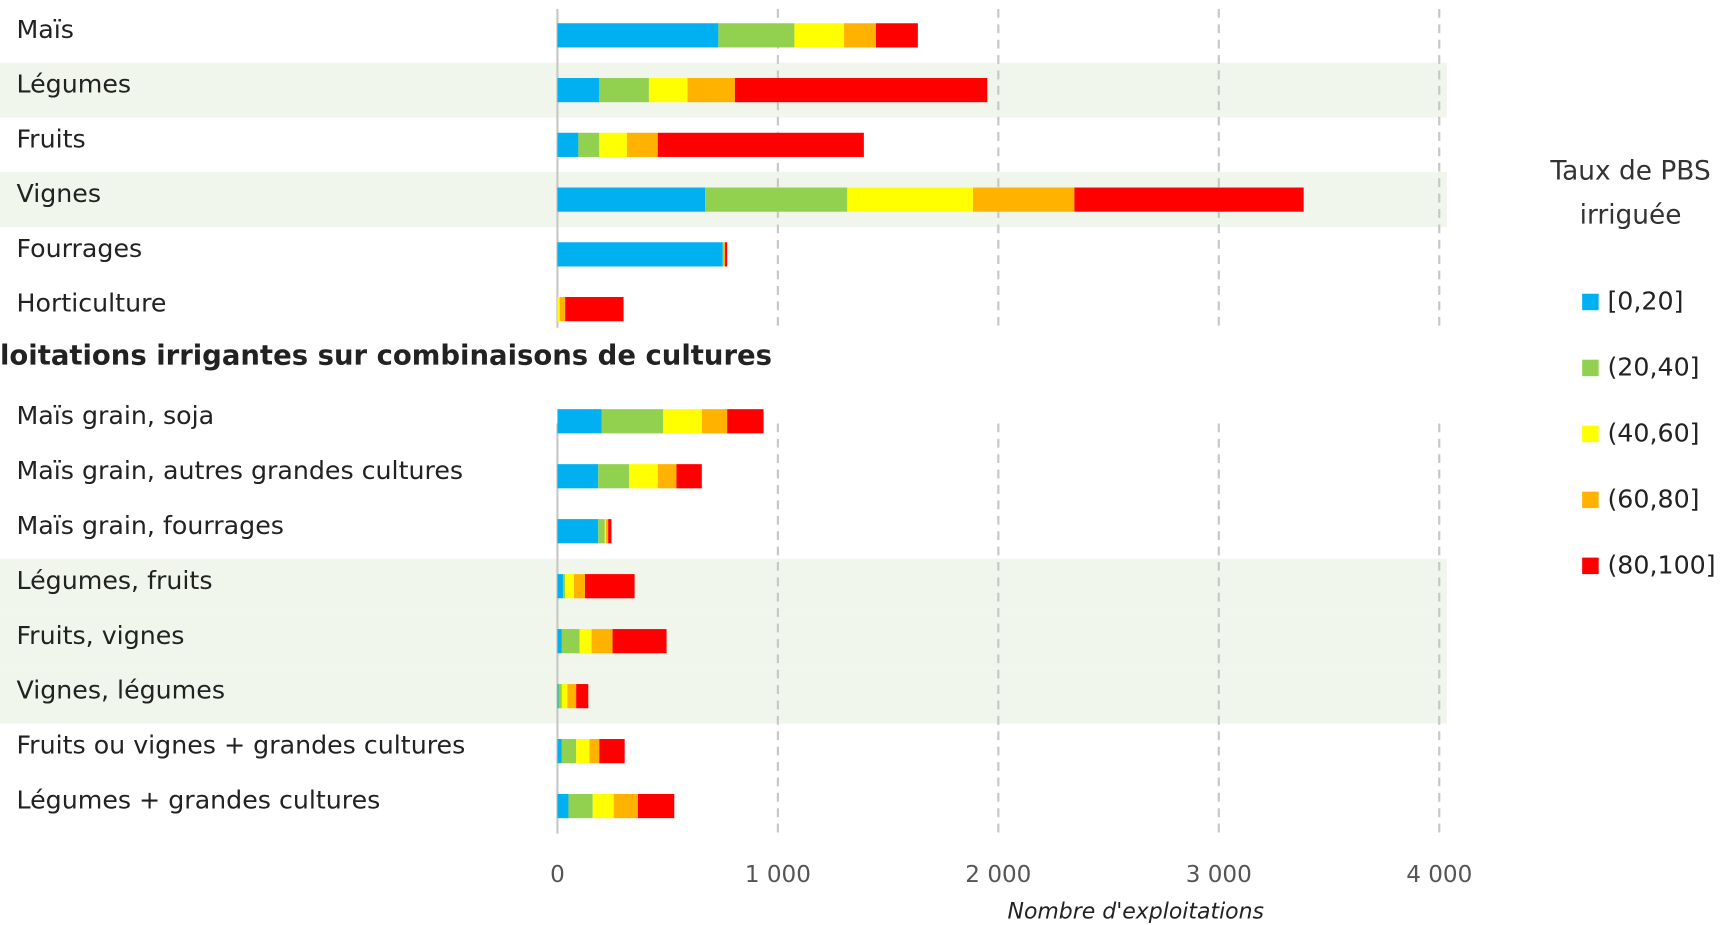 The width and height of the screenshot is (1724, 925). What do you see at coordinates (239, 470) in the screenshot?
I see `y-tick-label: Maïs grain, autres grandes cultures` at bounding box center [239, 470].